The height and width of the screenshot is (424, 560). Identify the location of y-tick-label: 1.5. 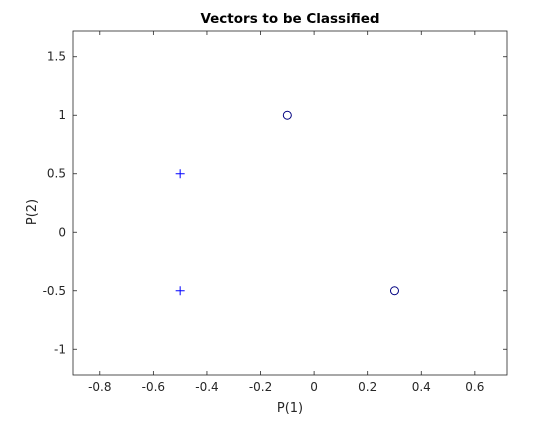
(56, 57).